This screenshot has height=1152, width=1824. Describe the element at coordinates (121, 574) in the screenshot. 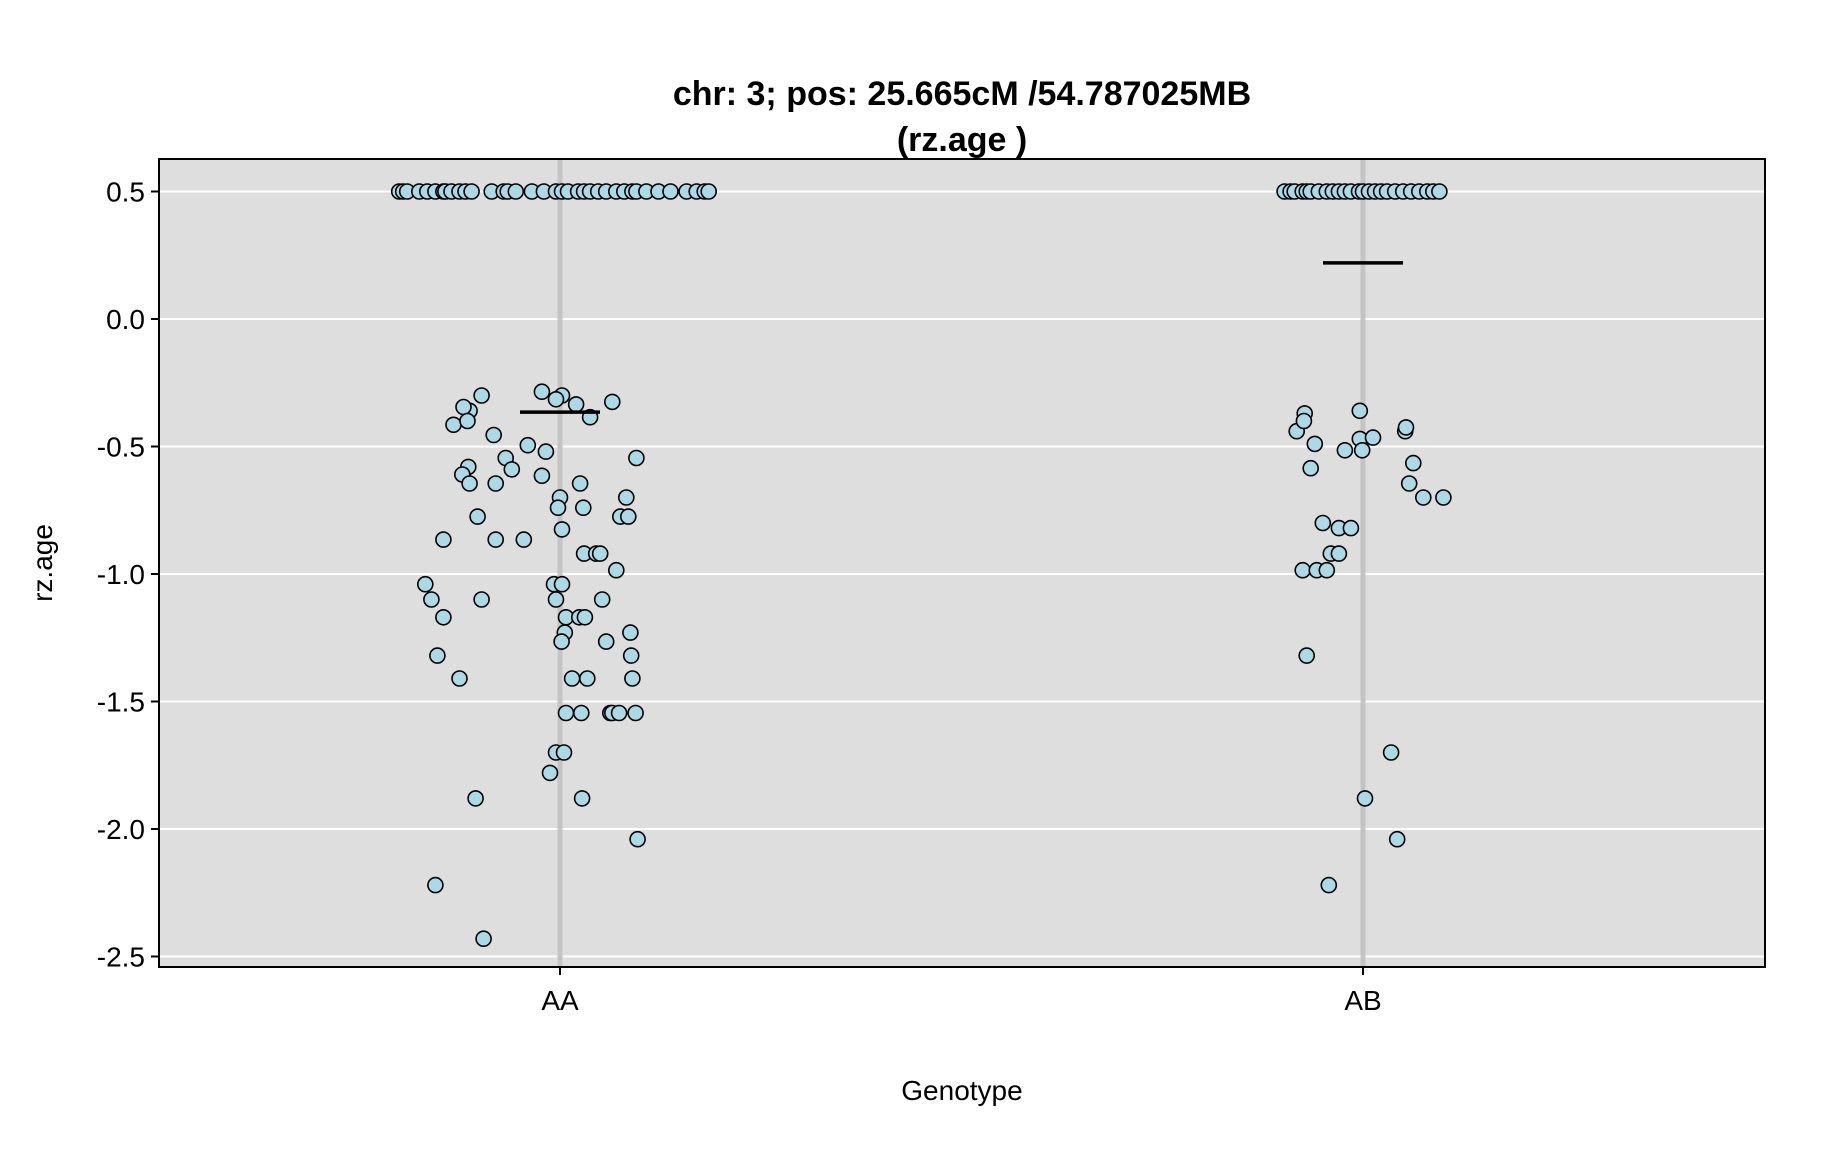

I see `y-tick-label: -1.0` at that location.